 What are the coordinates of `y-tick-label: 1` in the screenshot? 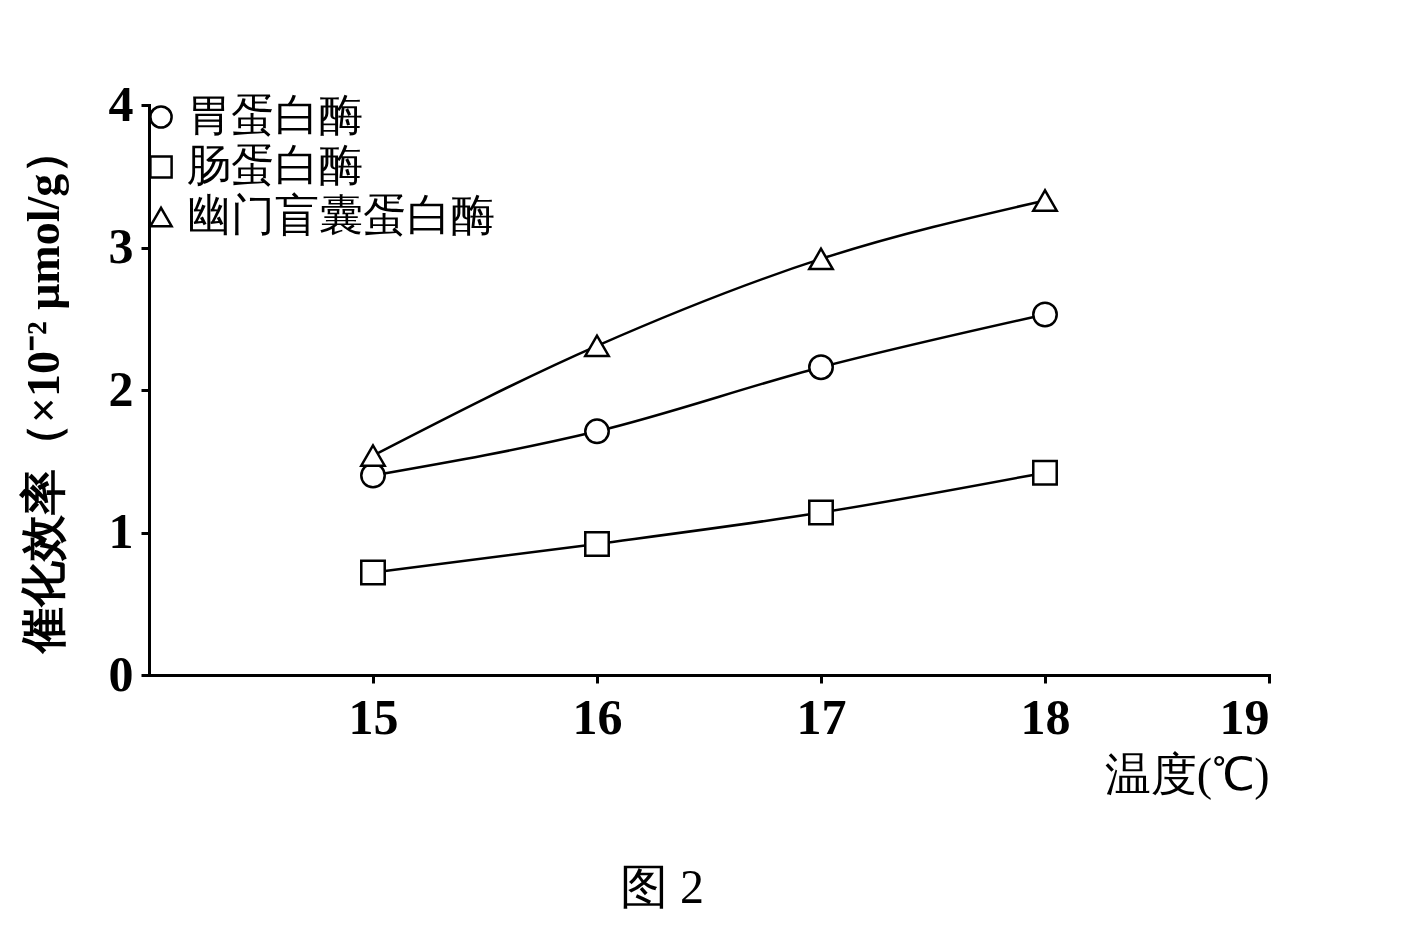 It's located at (121, 531).